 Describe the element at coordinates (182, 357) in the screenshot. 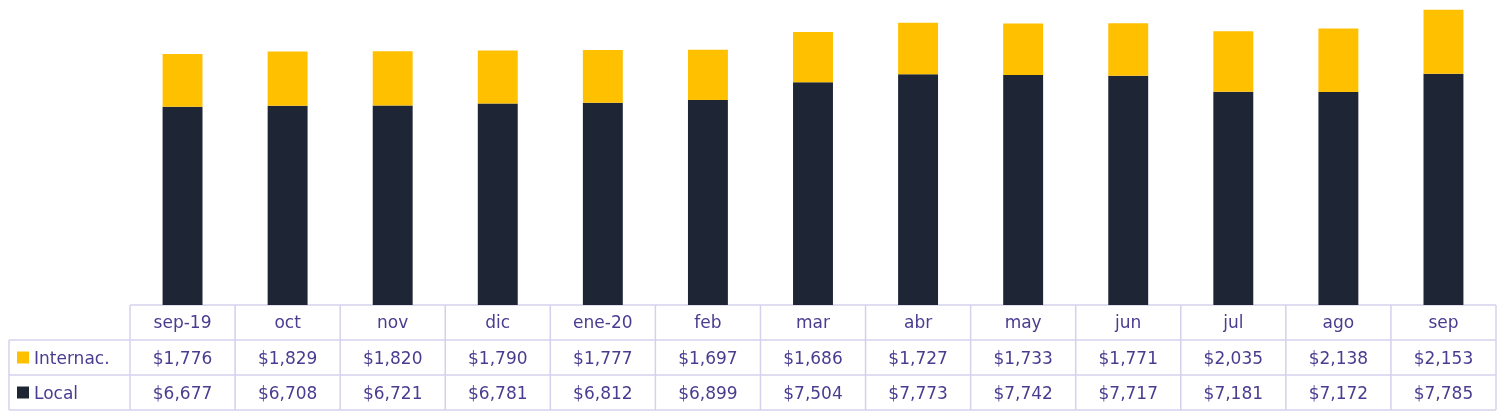

I see `data-label: $1,776` at that location.